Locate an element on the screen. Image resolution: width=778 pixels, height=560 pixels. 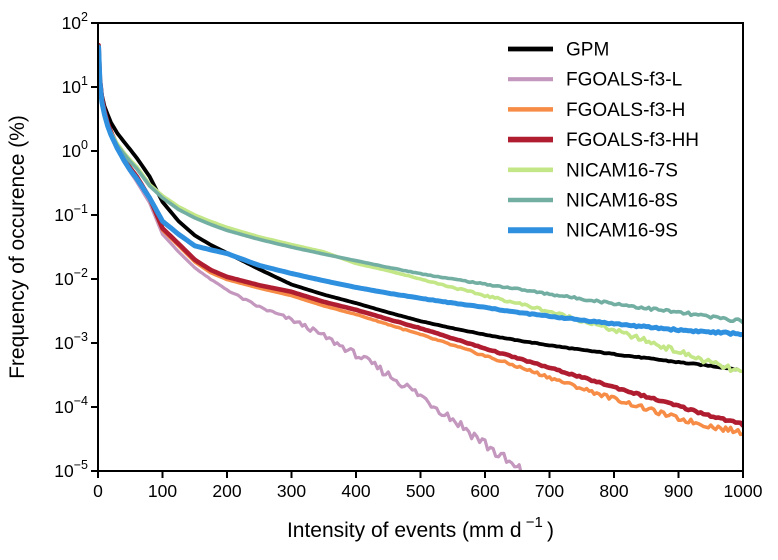
y-tick-label: 10⁻² is located at coordinates (71, 277).